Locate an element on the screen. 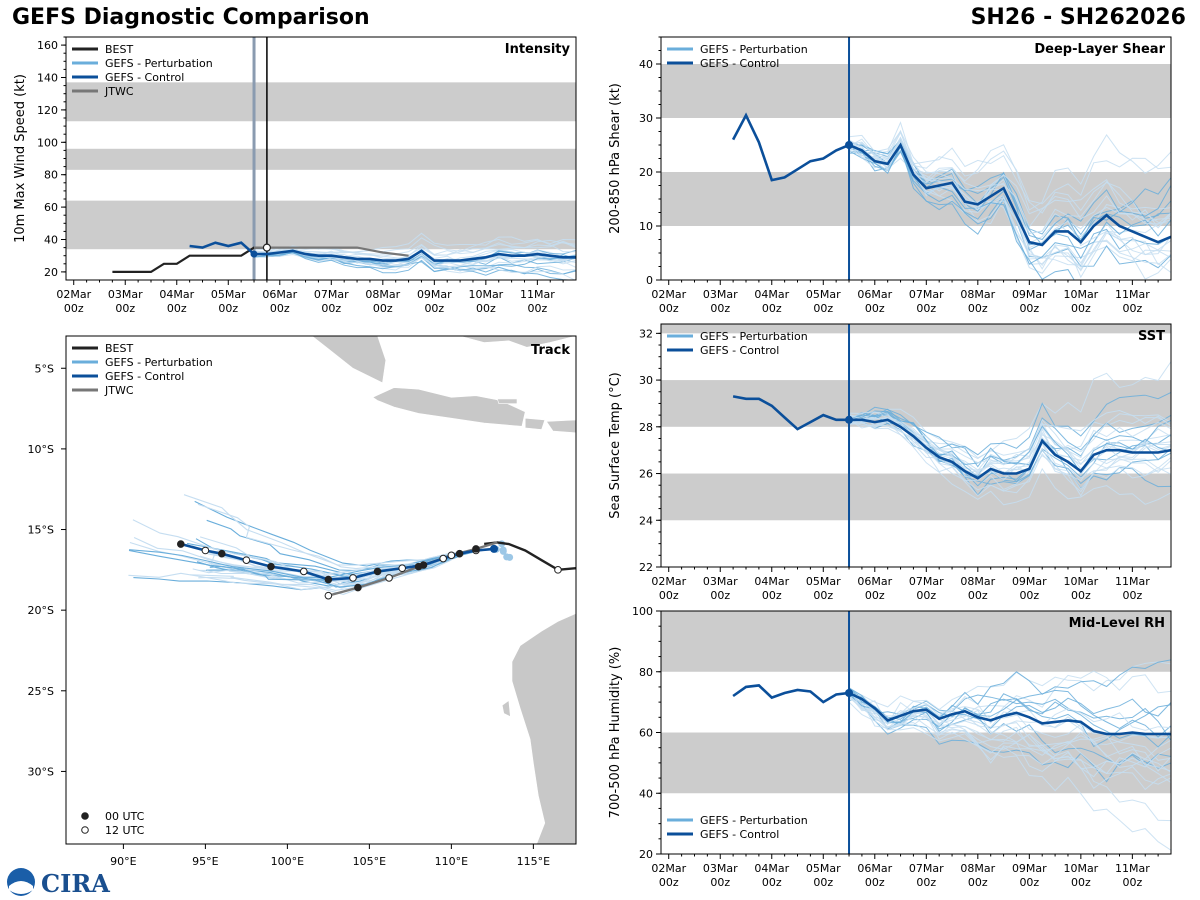  track-perturbation-start-point is located at coordinates (503, 551).